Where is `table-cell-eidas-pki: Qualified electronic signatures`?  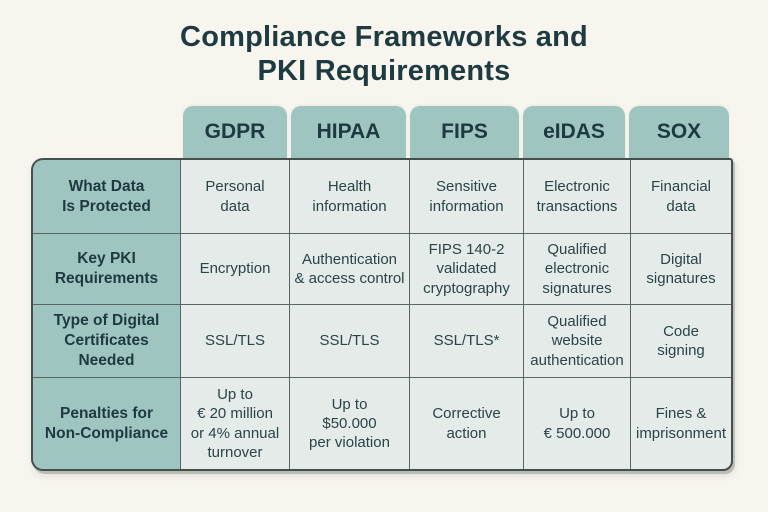 table-cell-eidas-pki: Qualified electronic signatures is located at coordinates (577, 269).